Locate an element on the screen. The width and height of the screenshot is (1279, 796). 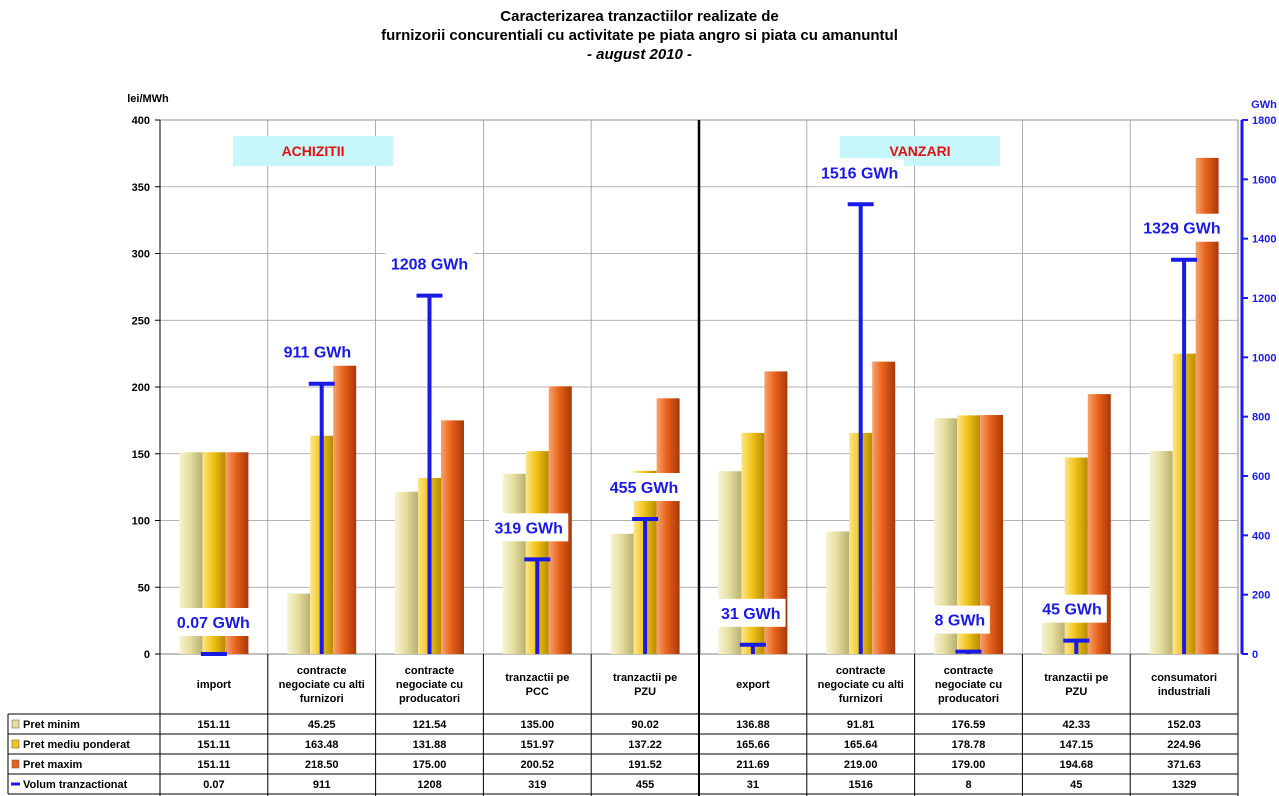
section-label: VANZARI is located at coordinates (919, 151).